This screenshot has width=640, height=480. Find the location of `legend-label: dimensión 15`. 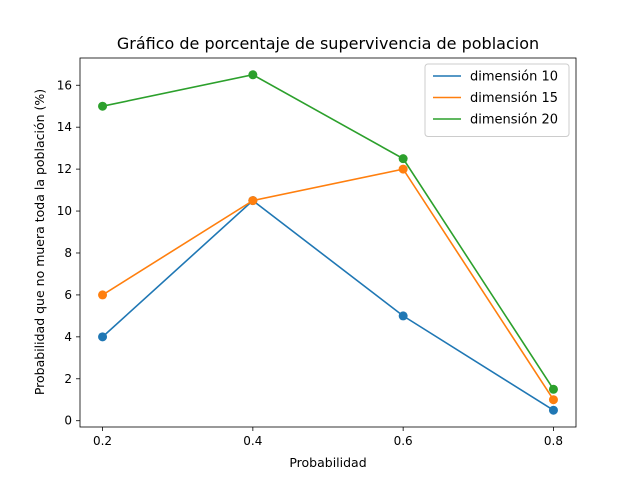

legend-label: dimensión 15 is located at coordinates (514, 98).